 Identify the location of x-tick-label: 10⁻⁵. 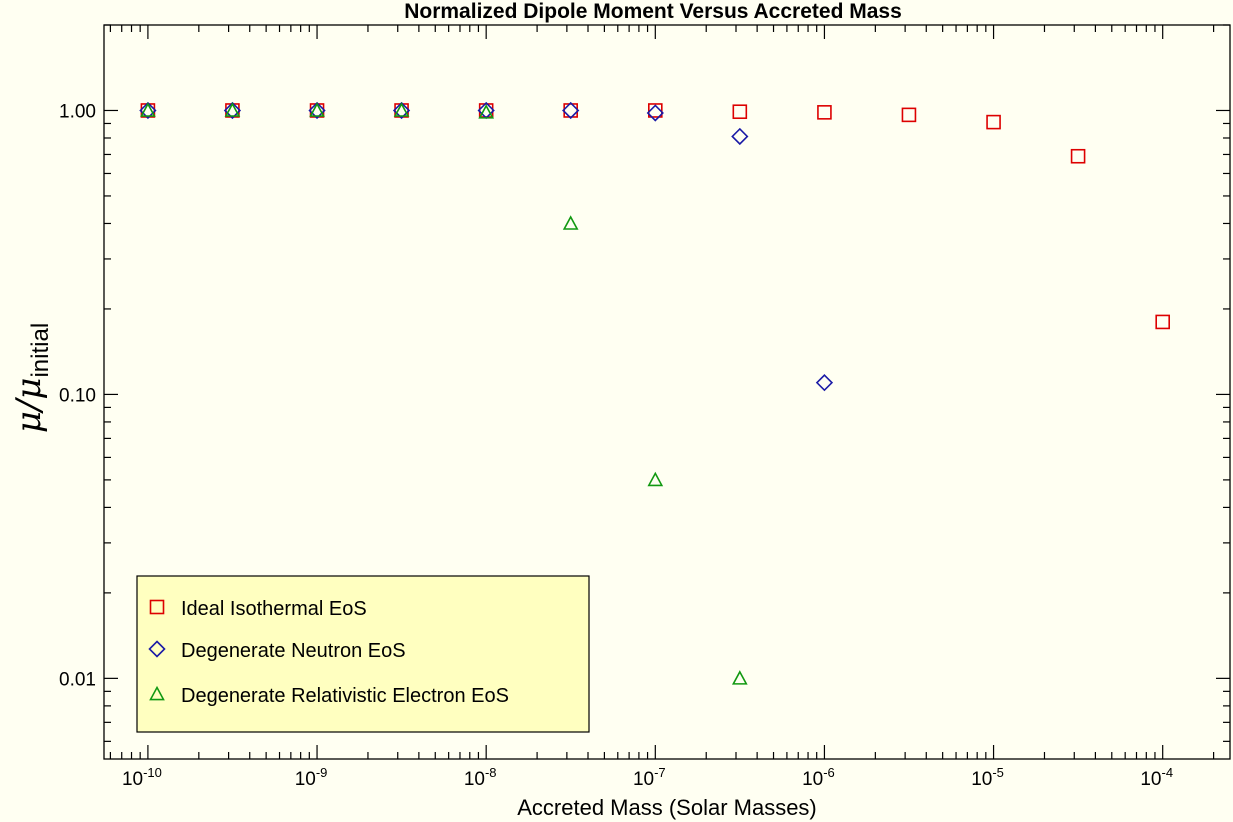
(987, 777).